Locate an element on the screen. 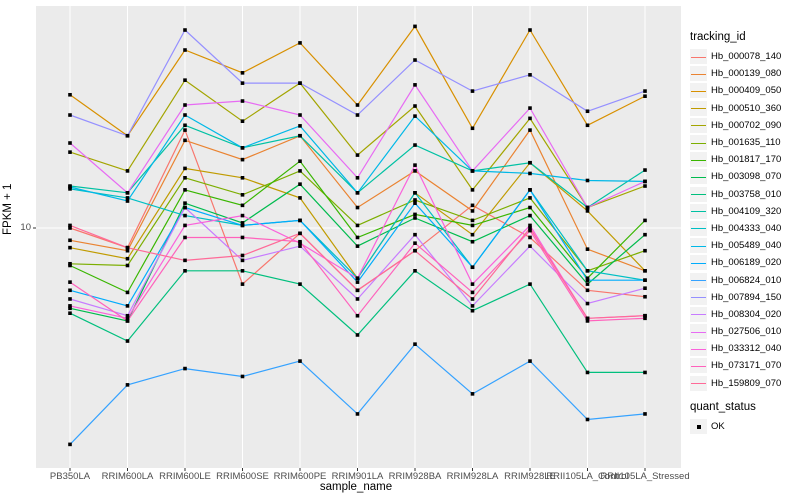 The image size is (800, 500). legend-item: Hb_007894_150 is located at coordinates (735, 297).